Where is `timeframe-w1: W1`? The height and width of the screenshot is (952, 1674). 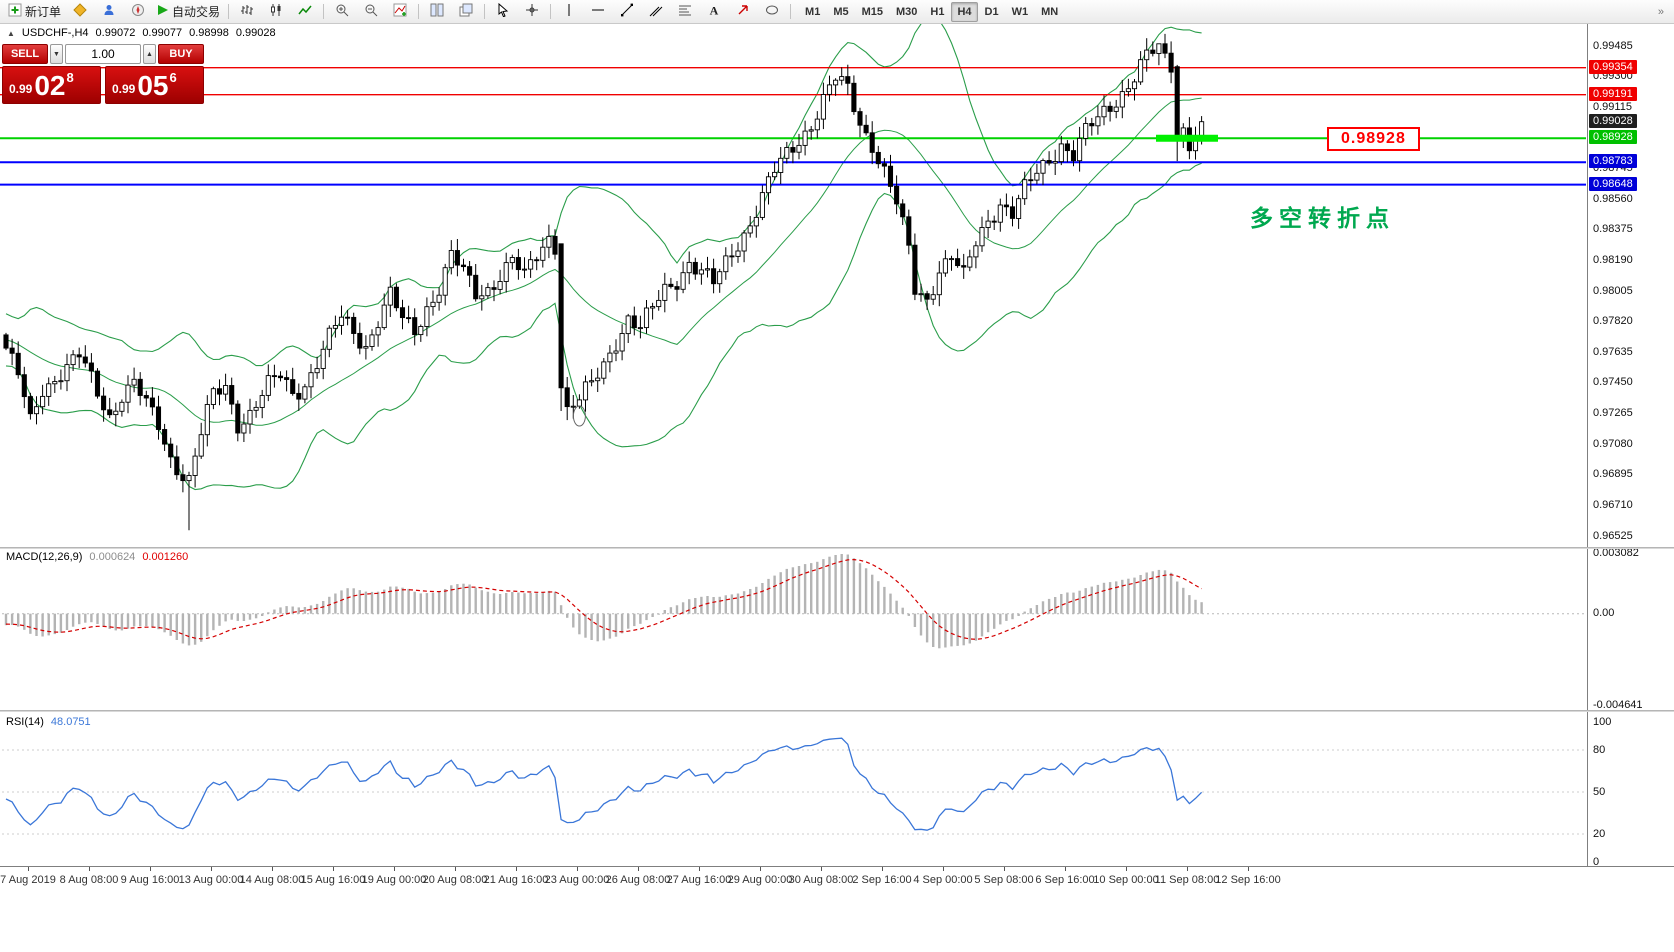 timeframe-w1: W1 is located at coordinates (1020, 11).